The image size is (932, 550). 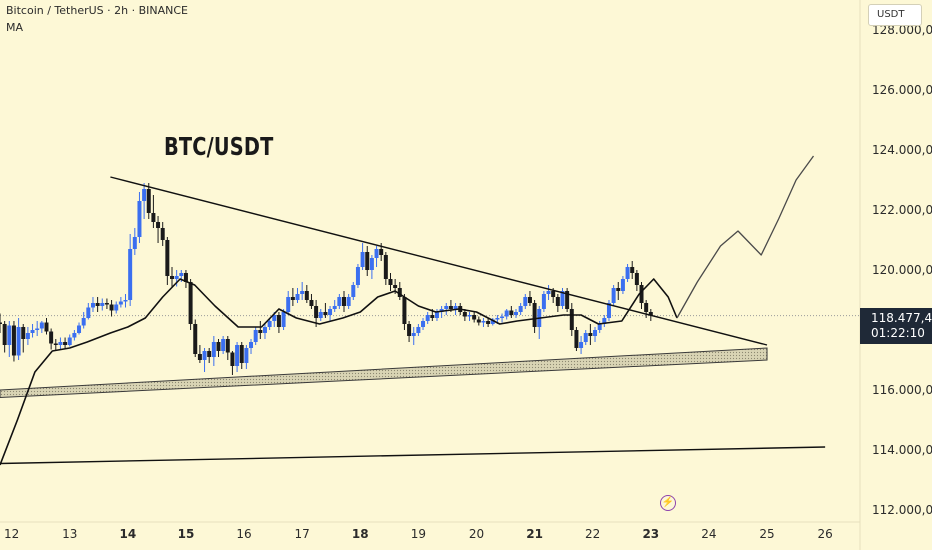 I want to click on lightning-icon: ⚡, so click(x=668, y=503).